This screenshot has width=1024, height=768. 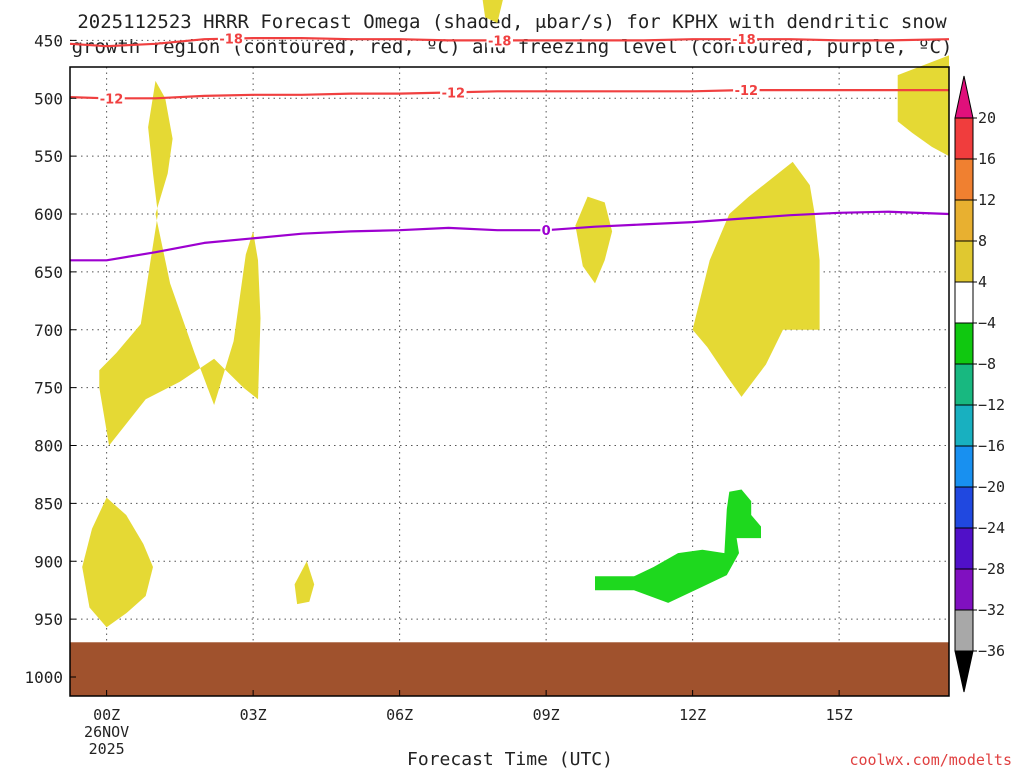 I want to click on y-tick-label-900: 900, so click(x=48, y=561).